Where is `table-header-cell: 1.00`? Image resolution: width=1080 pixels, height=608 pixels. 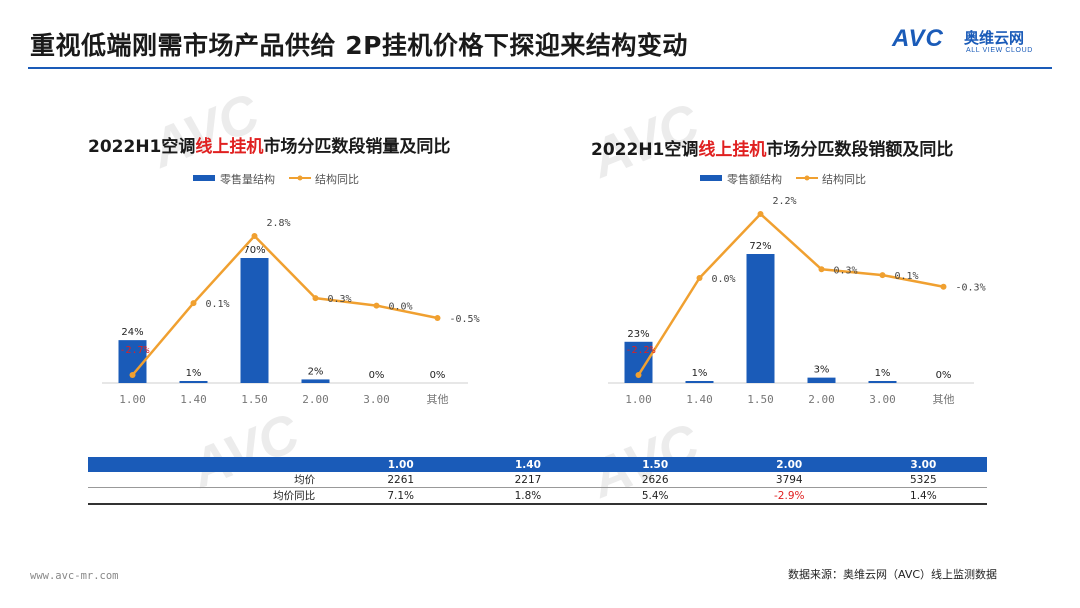
table-header-cell: 1.00 is located at coordinates (401, 464).